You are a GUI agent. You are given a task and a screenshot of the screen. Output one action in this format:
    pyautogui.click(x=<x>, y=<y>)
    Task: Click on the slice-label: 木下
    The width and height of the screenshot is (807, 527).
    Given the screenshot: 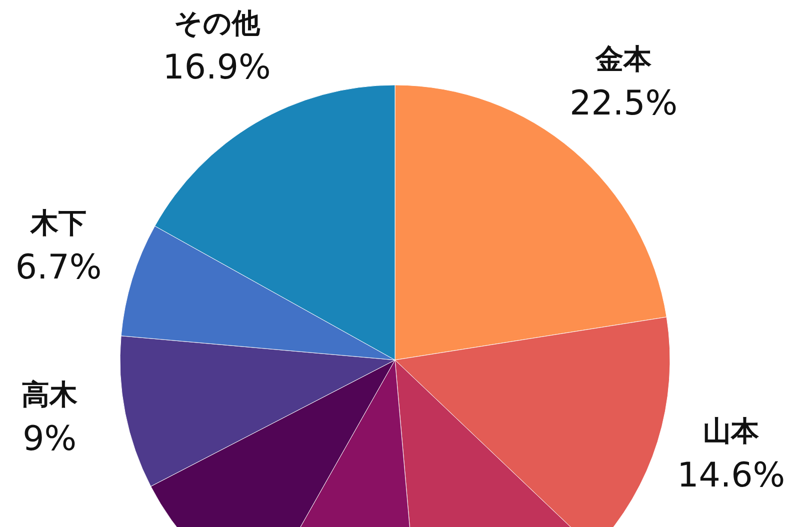 What is the action you would take?
    pyautogui.click(x=58, y=223)
    